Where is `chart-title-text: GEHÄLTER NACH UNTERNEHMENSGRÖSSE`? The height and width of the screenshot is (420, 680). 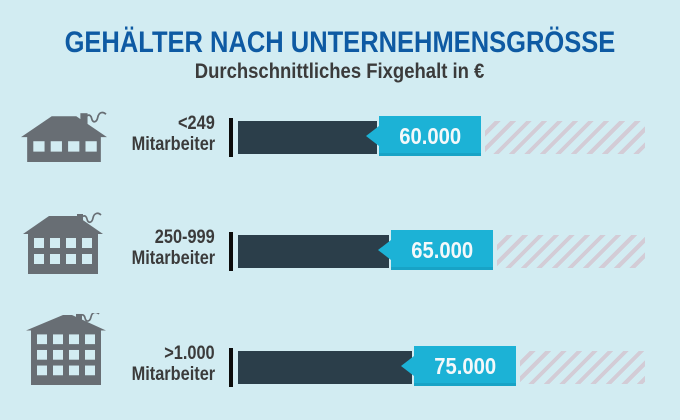
chart-title-text: GEHÄLTER NACH UNTERNEHMENSGRÖSSE is located at coordinates (340, 42).